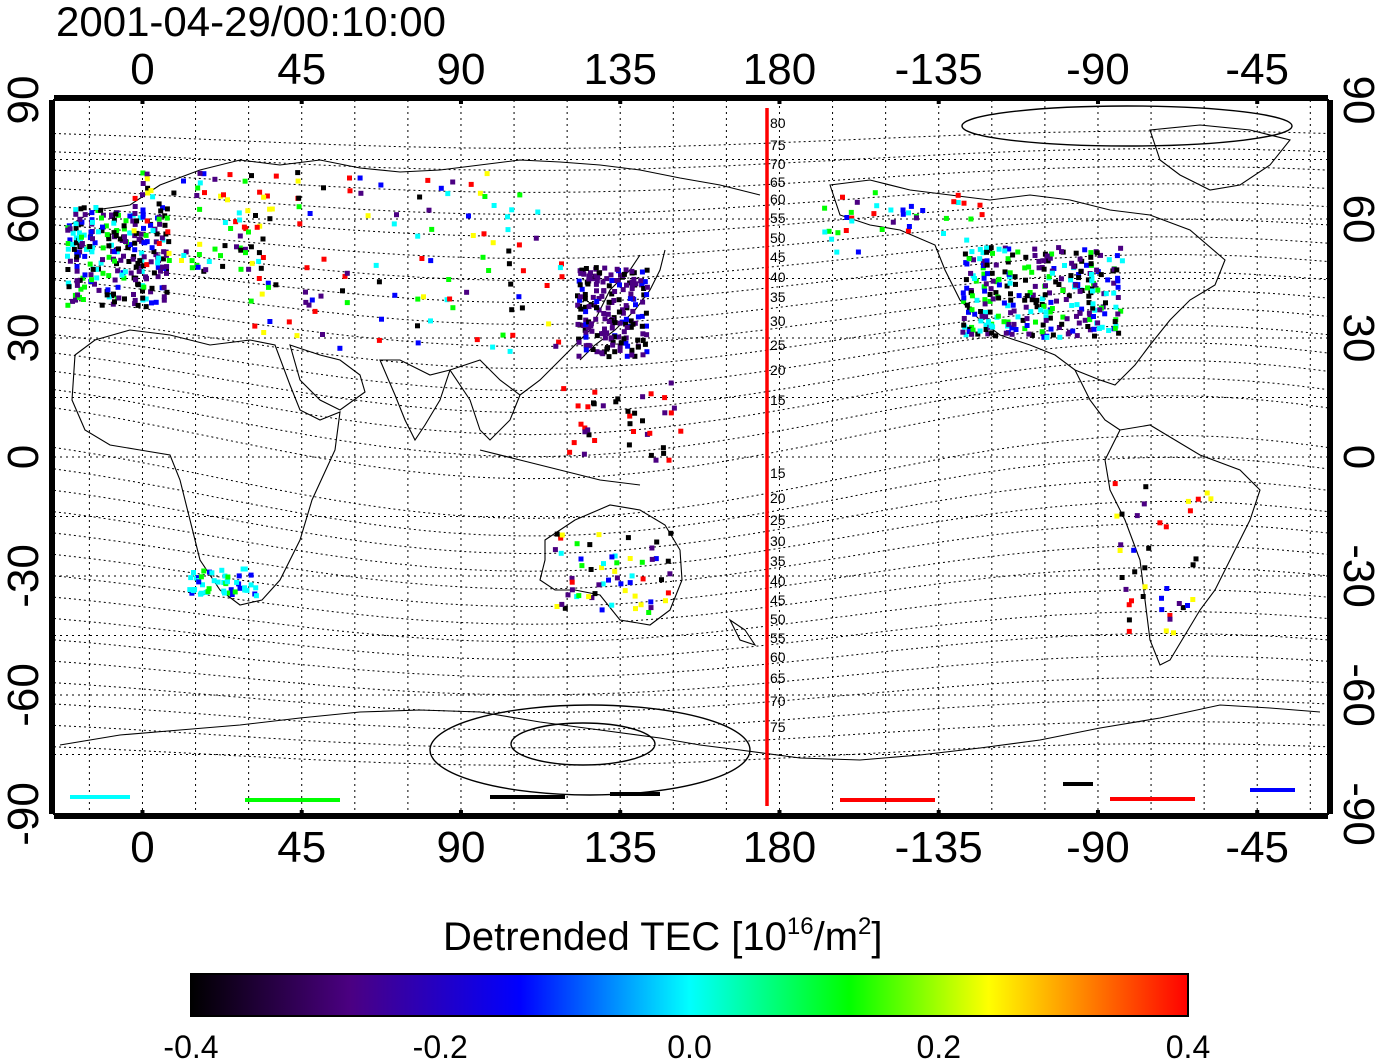  I want to click on longitude-label: -90, so click(1098, 847).